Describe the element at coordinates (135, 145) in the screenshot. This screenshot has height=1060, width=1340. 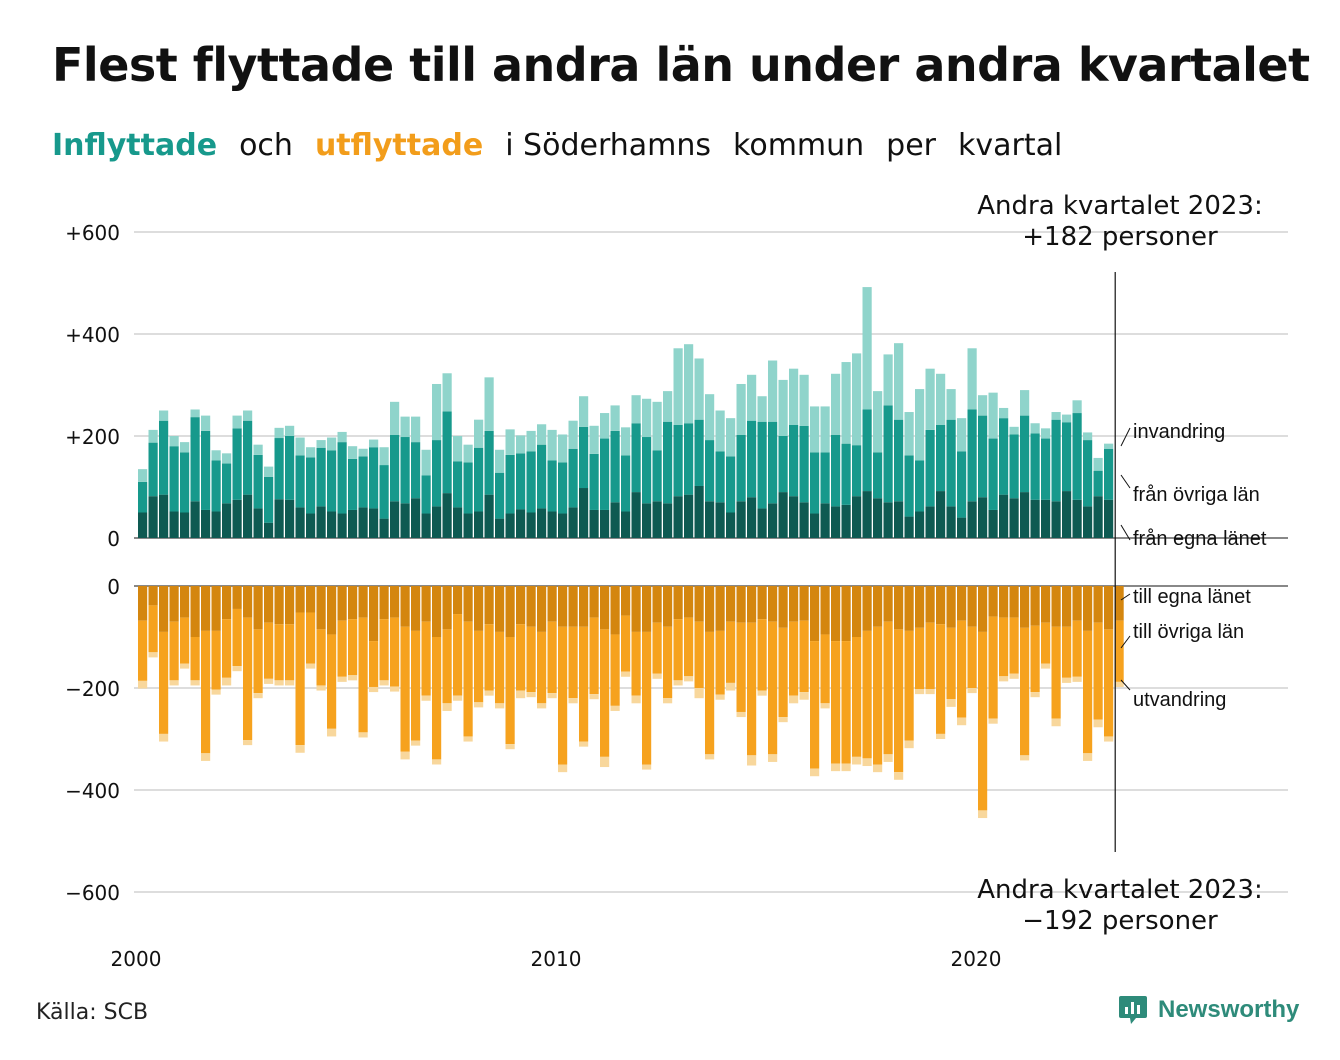
I see `legend-inflyttade: Inflyttade` at that location.